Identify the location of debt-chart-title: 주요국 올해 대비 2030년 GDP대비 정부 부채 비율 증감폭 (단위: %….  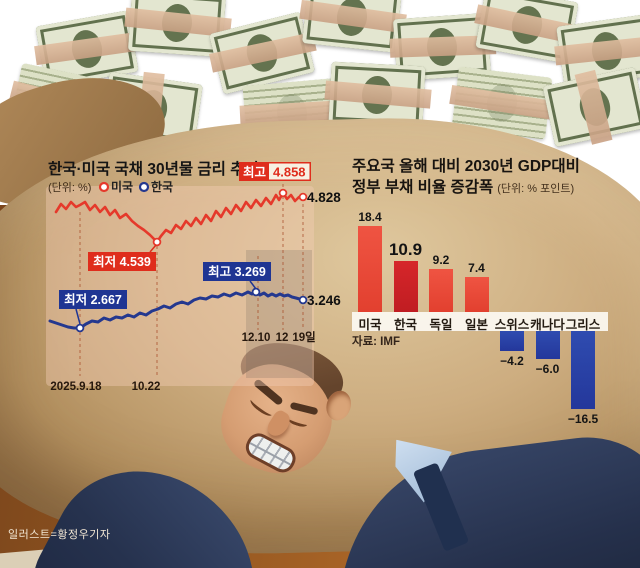
(466, 178).